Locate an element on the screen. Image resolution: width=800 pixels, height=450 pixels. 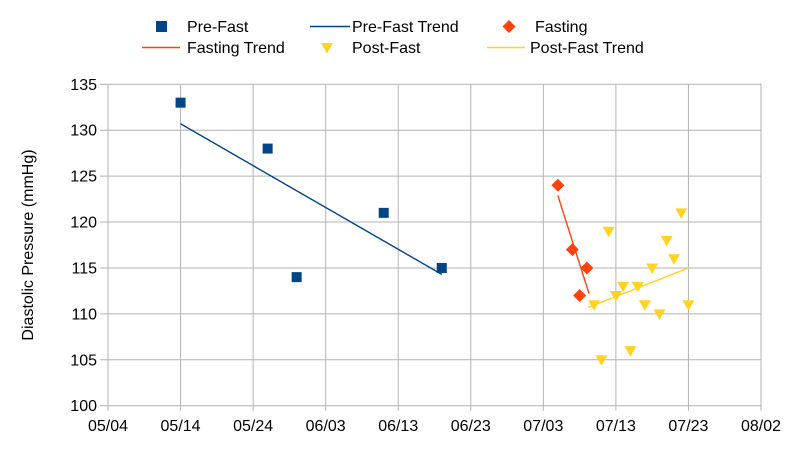
post-fast-triangle-icon is located at coordinates (327, 48).